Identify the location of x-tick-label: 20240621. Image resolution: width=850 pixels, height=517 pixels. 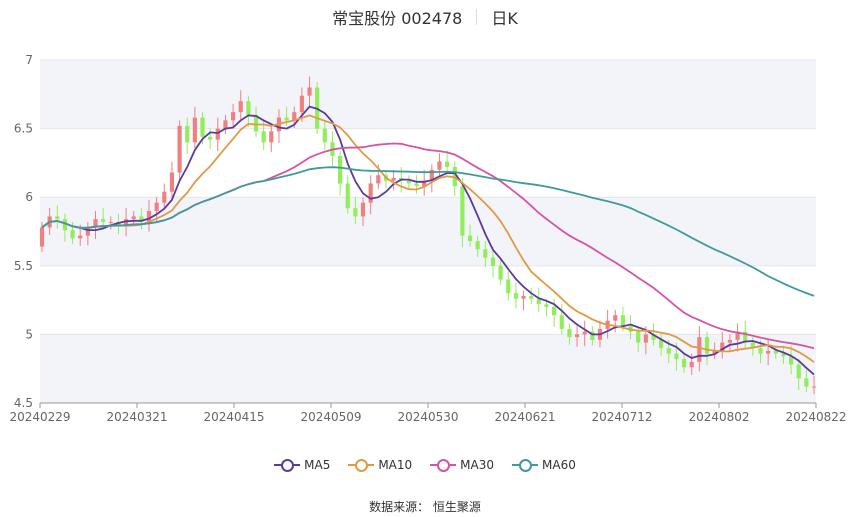
(524, 417).